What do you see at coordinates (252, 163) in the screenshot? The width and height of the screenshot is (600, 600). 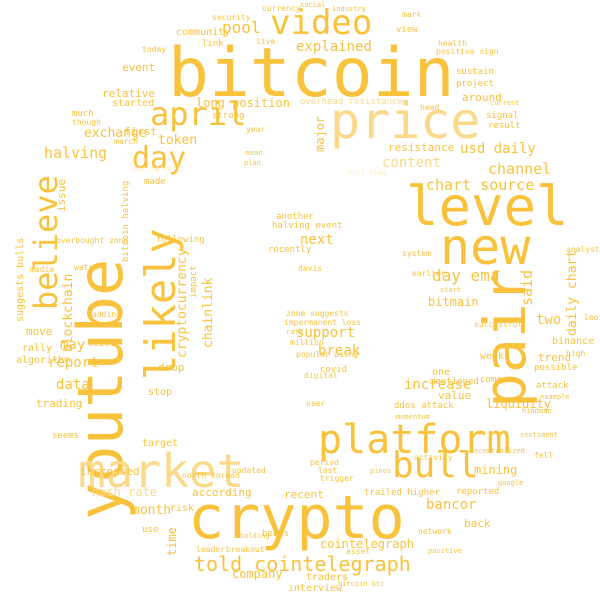 I see `word-plan: plan` at bounding box center [252, 163].